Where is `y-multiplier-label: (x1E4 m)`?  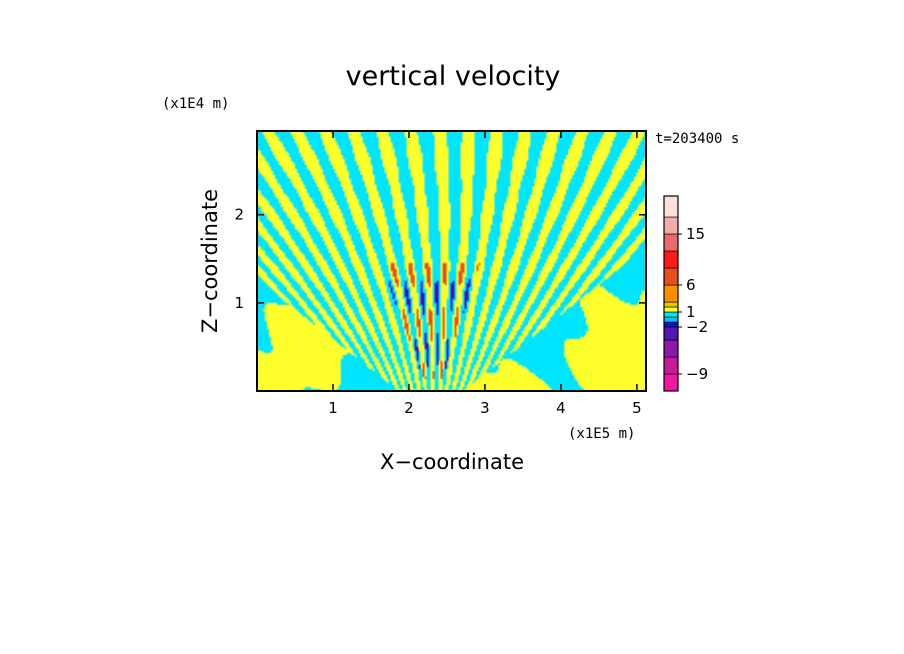
y-multiplier-label: (x1E4 m) is located at coordinates (195, 104).